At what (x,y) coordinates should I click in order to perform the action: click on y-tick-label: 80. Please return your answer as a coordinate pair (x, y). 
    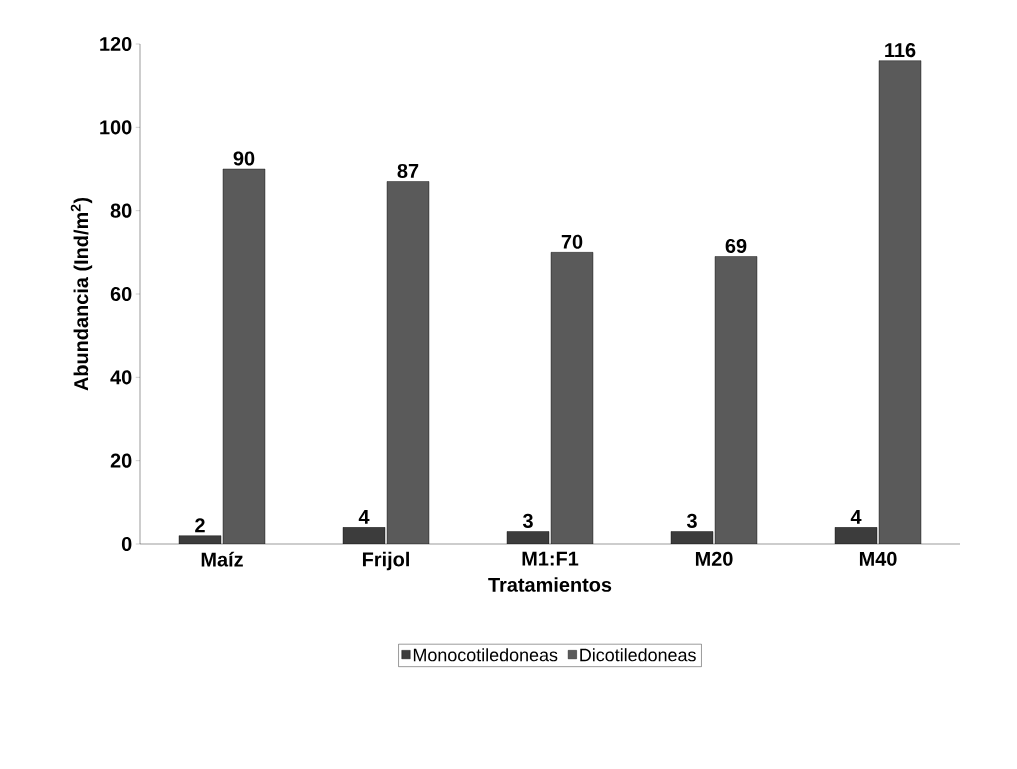
    Looking at the image, I should click on (121, 210).